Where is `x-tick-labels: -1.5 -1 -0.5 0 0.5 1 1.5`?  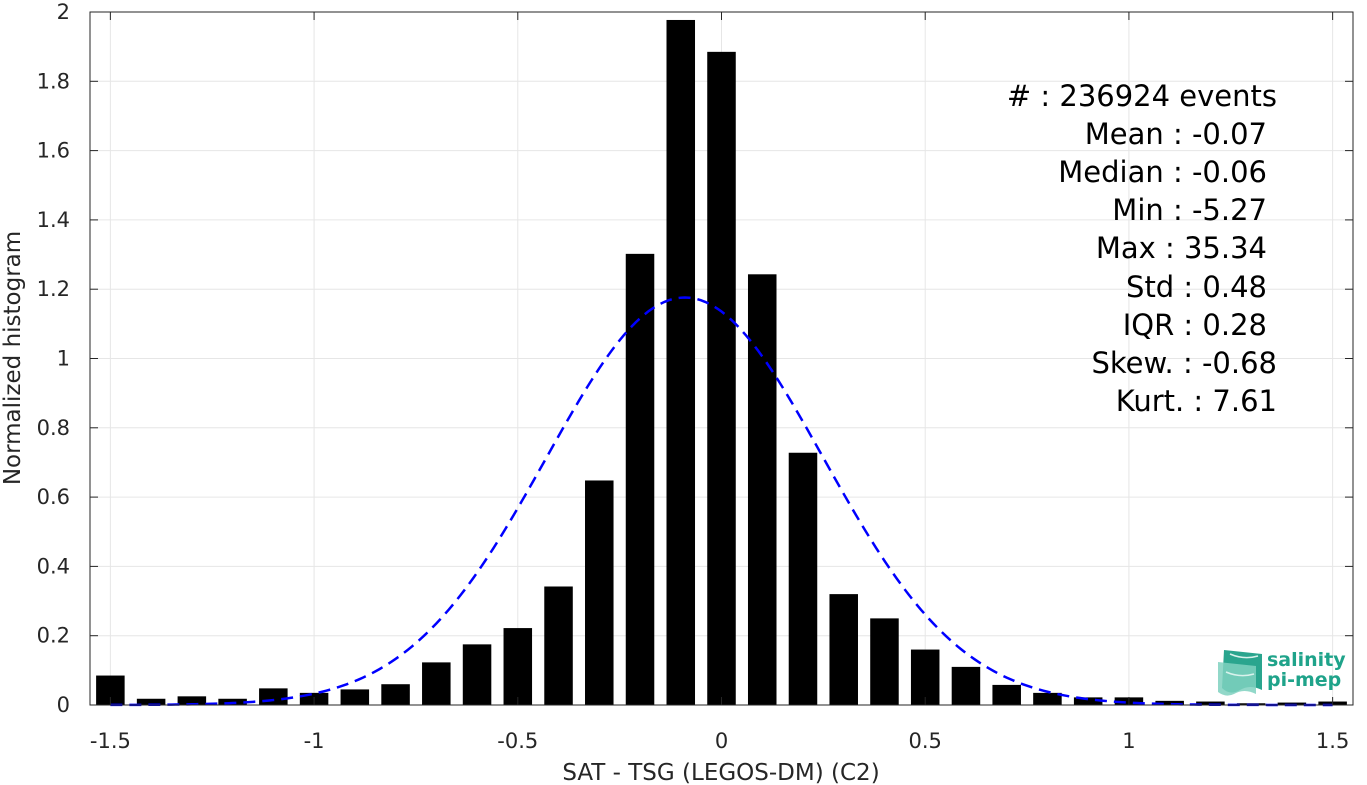
x-tick-labels: -1.5 -1 -0.5 0 0.5 1 1.5 is located at coordinates (719, 741).